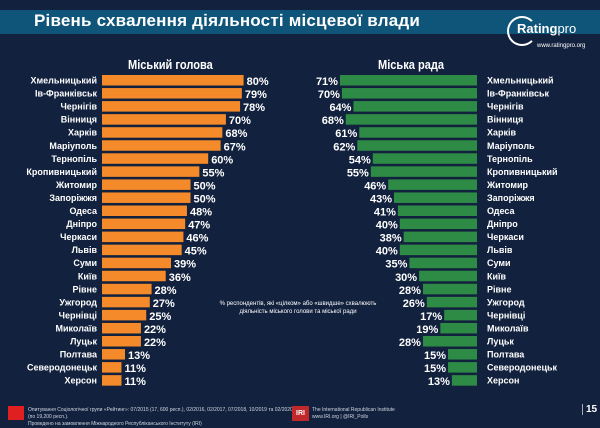 This screenshot has height=428, width=600. I want to click on council-category-label: Чернігів, so click(505, 107).